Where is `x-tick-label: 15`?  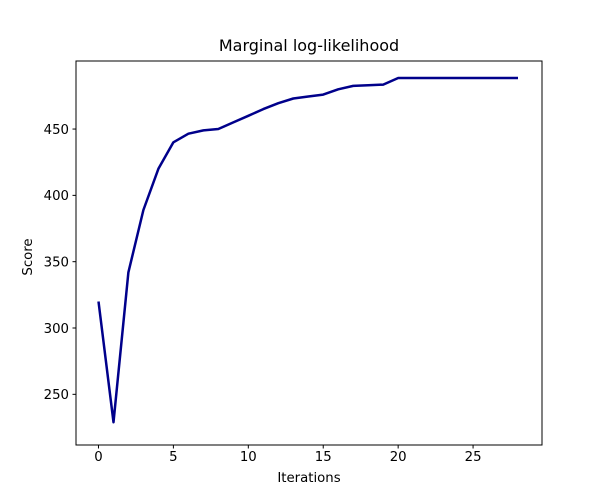 x-tick-label: 15 is located at coordinates (323, 457).